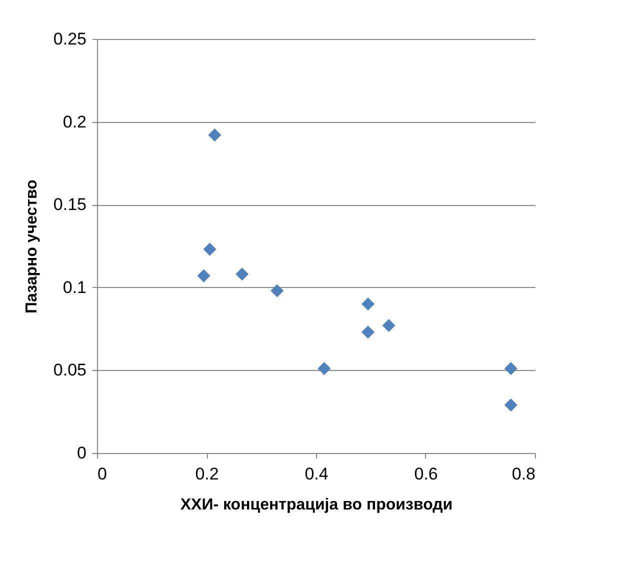  Describe the element at coordinates (74, 287) in the screenshot. I see `y-tick-label: 0.1` at that location.